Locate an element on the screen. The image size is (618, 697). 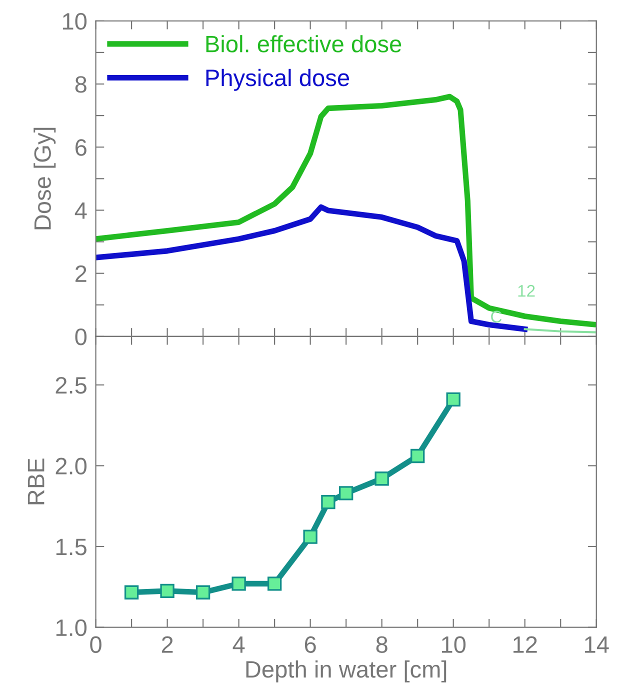
y-tick-label: 1.5 is located at coordinates (71, 547).